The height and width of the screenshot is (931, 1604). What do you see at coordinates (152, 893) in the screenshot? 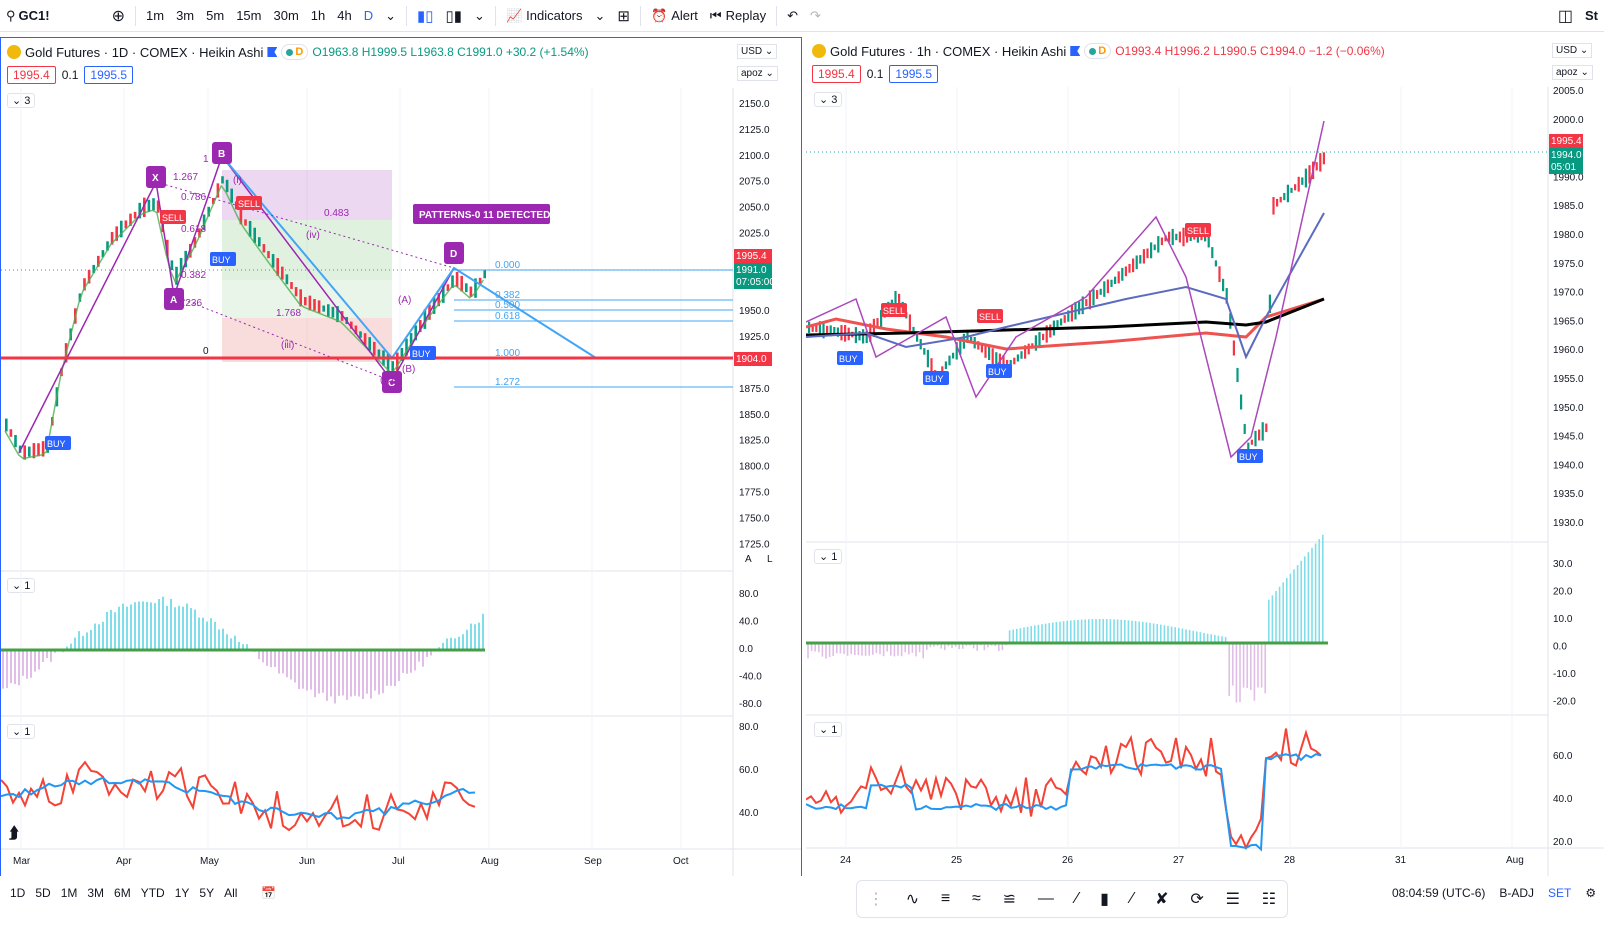
I see `range-ytd: YTD` at bounding box center [152, 893].